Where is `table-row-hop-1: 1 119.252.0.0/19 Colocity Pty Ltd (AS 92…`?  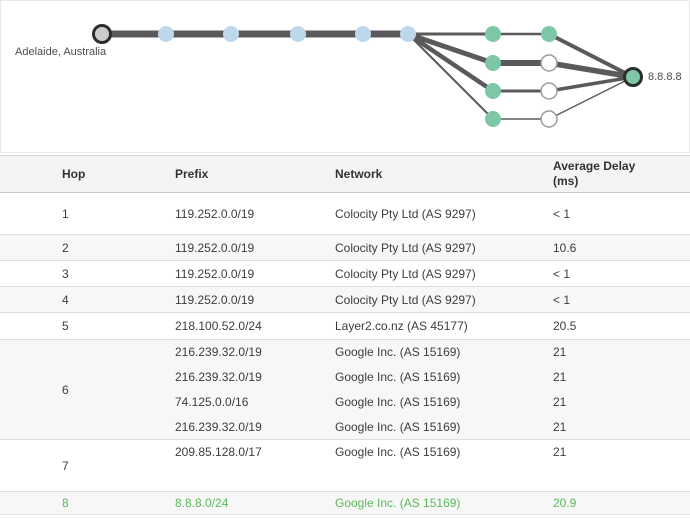 table-row-hop-1: 1 119.252.0.0/19 Colocity Pty Ltd (AS 92… is located at coordinates (345, 213).